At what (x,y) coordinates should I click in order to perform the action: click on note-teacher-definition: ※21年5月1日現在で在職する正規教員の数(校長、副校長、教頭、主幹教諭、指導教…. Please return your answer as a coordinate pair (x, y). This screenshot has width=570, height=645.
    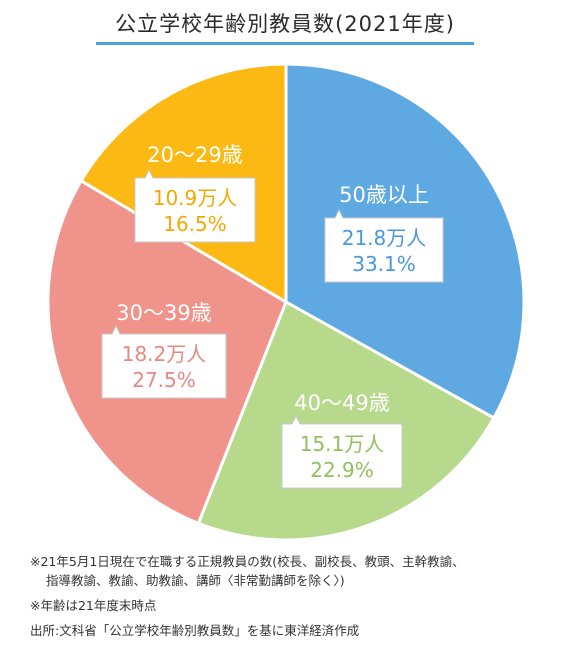
    Looking at the image, I should click on (295, 571).